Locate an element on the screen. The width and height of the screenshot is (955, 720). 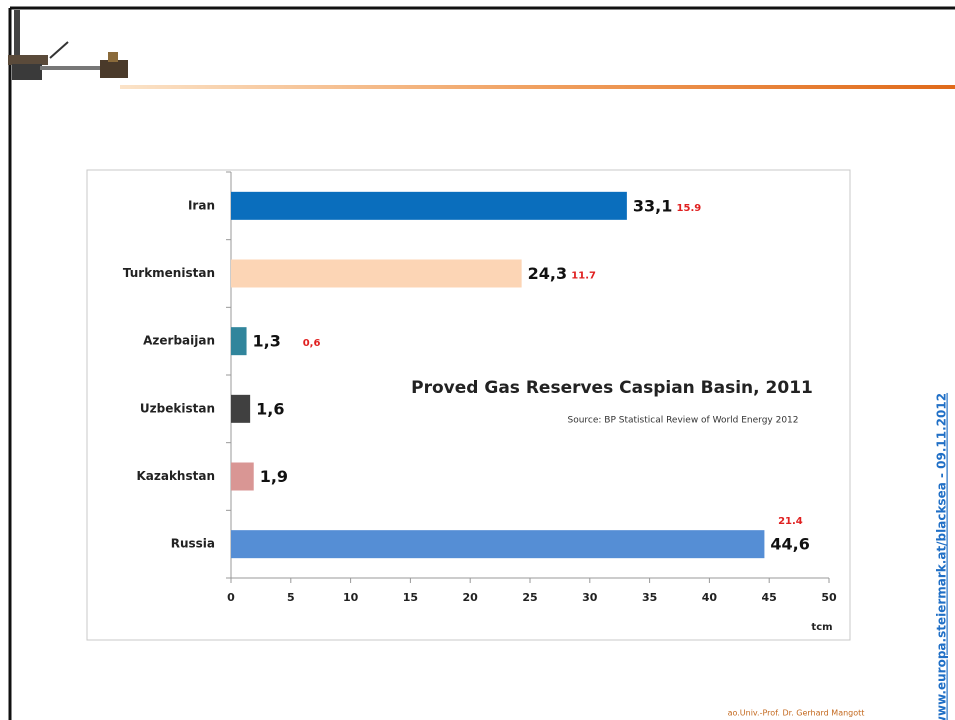
x-tick-label: 30 is located at coordinates (590, 597).